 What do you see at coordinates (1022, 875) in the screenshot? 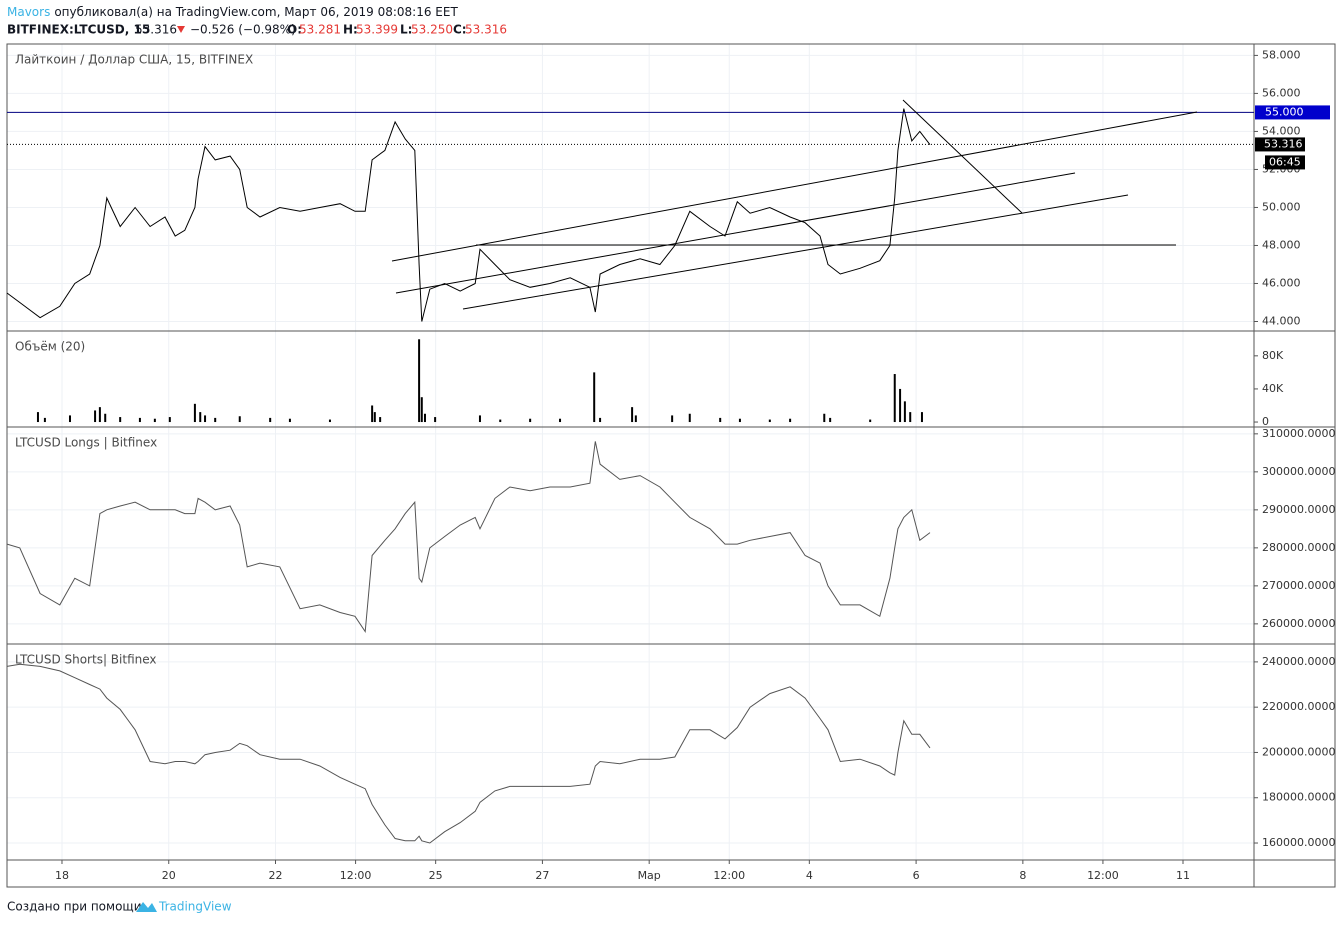
I see `x-tick-label: 8` at bounding box center [1022, 875].